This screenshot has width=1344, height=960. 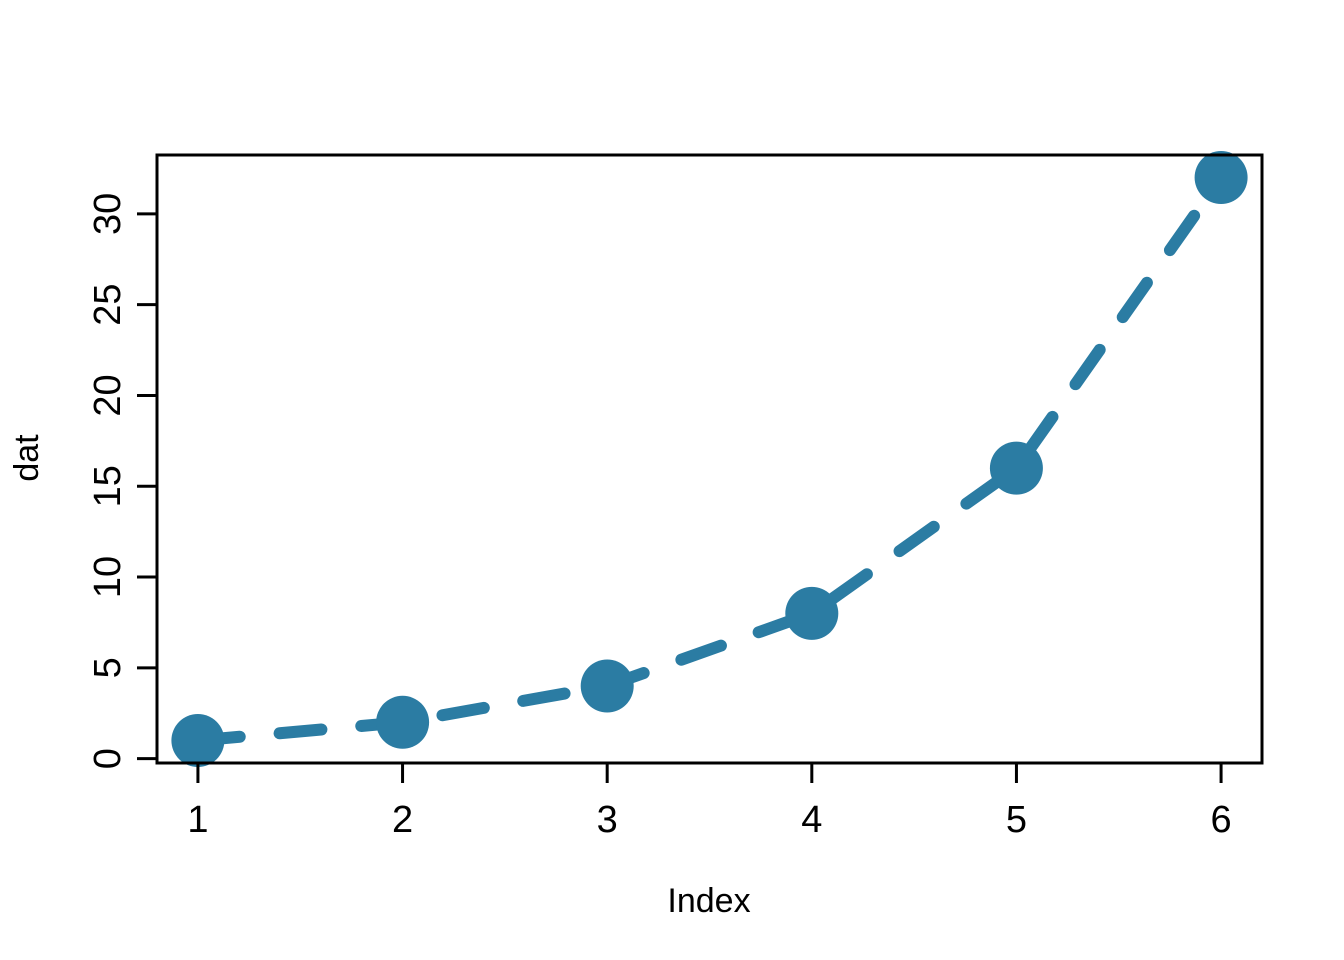 What do you see at coordinates (108, 395) in the screenshot?
I see `y-tick-label: 20` at bounding box center [108, 395].